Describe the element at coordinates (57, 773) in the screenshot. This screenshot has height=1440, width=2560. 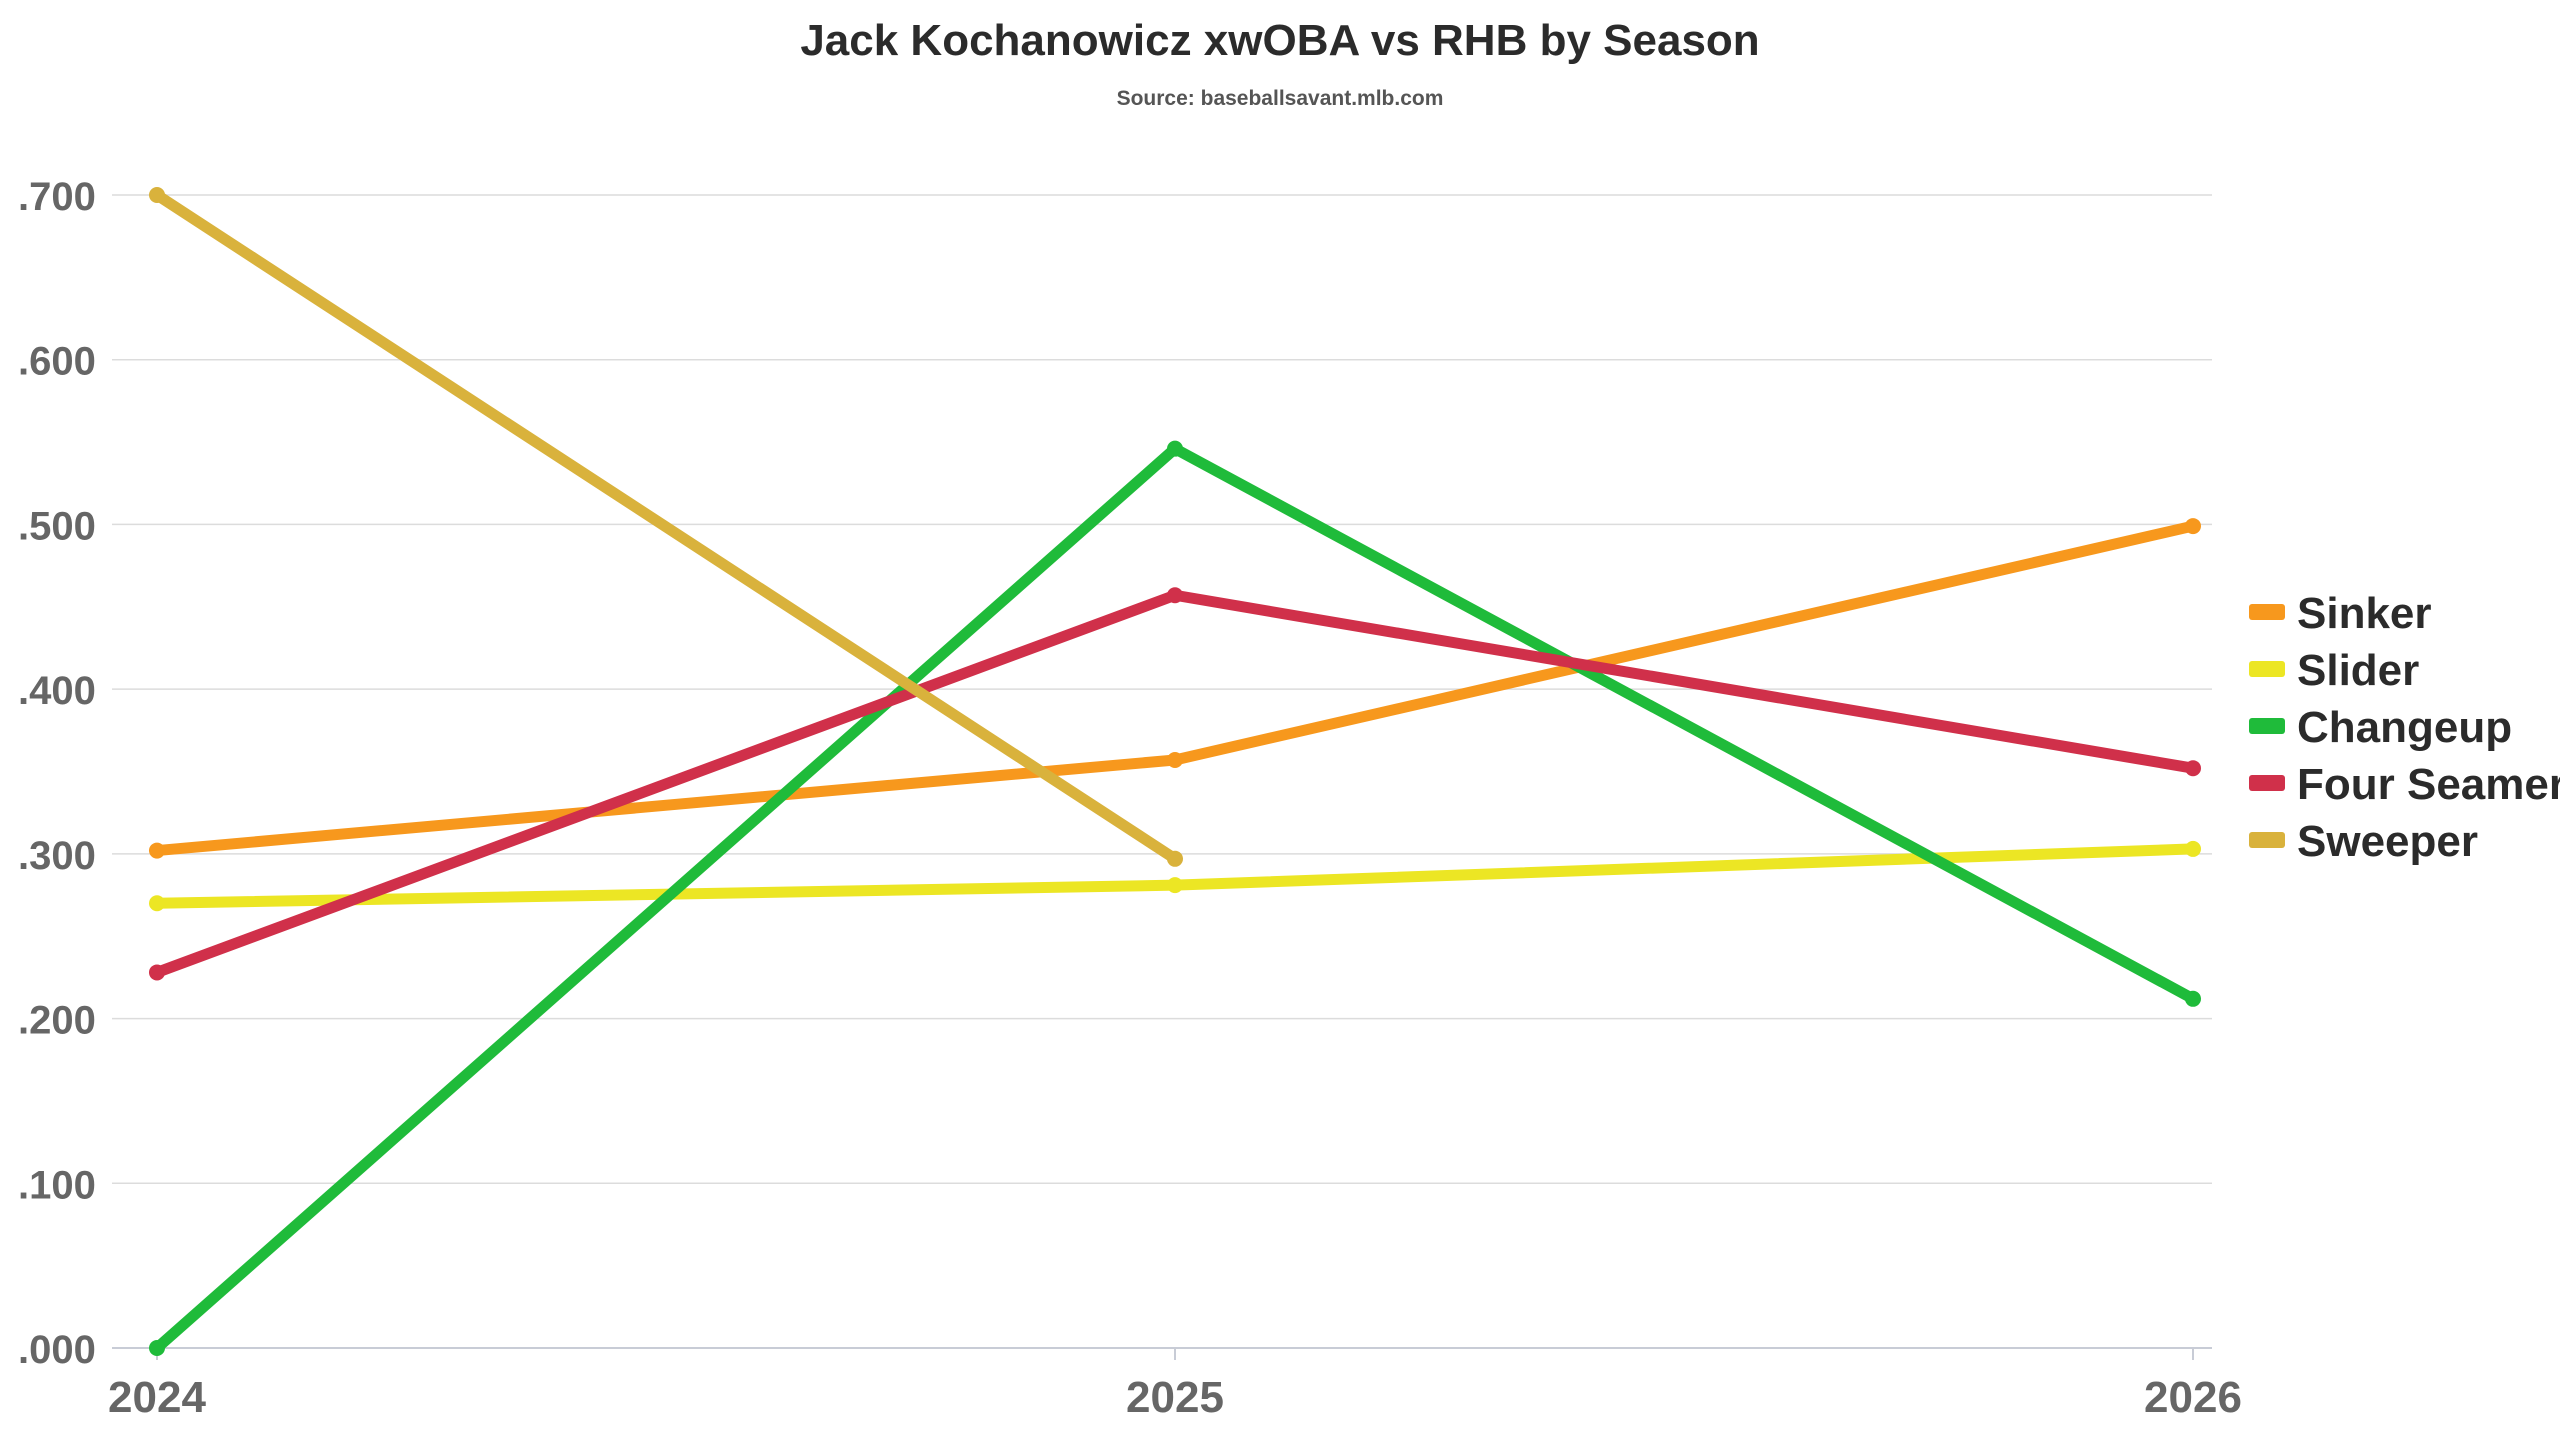
I see `y-axis-ticks: .000 .100 .200 .300 .400 .500 .600 .700` at that location.